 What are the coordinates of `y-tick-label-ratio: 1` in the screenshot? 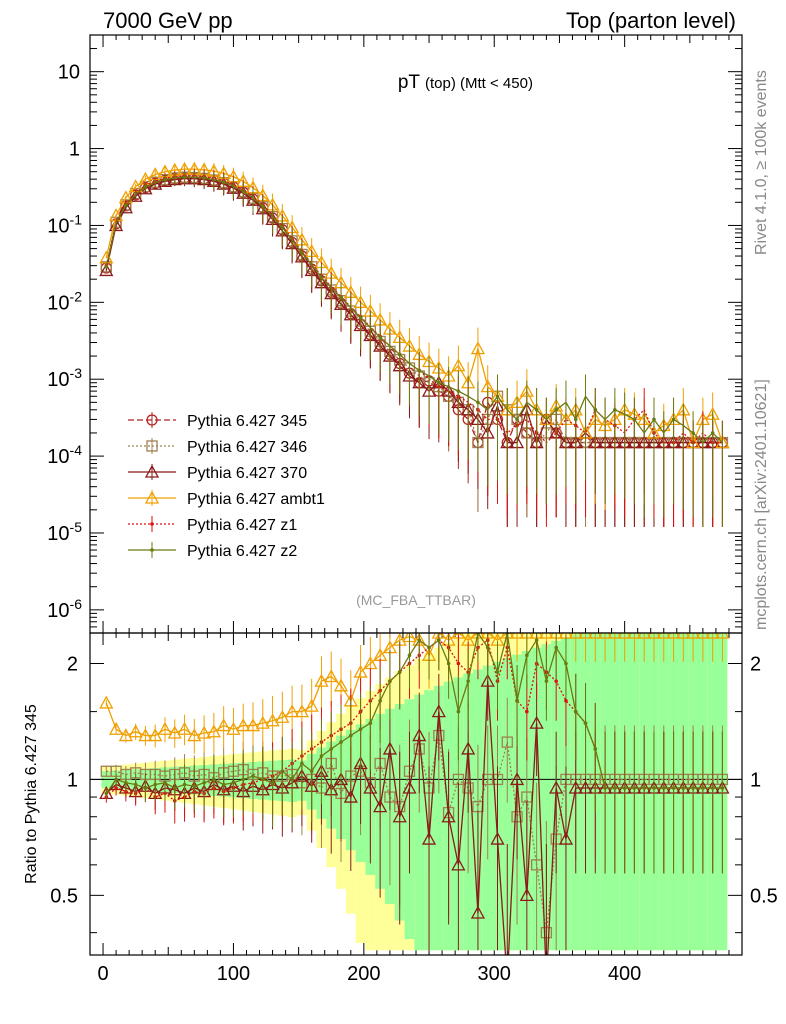 It's located at (72, 780).